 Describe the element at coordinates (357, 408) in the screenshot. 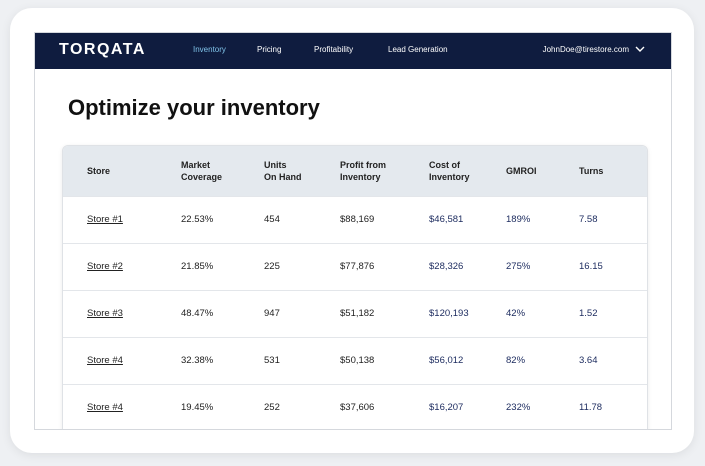

I see `profit-cell: $37,606` at that location.